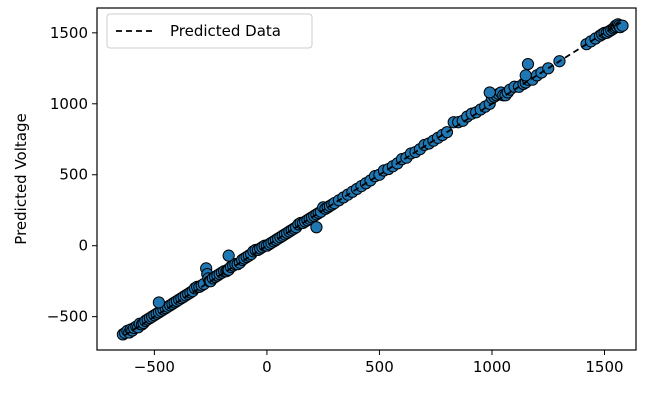  Describe the element at coordinates (379, 367) in the screenshot. I see `x-tick-label: 500` at that location.